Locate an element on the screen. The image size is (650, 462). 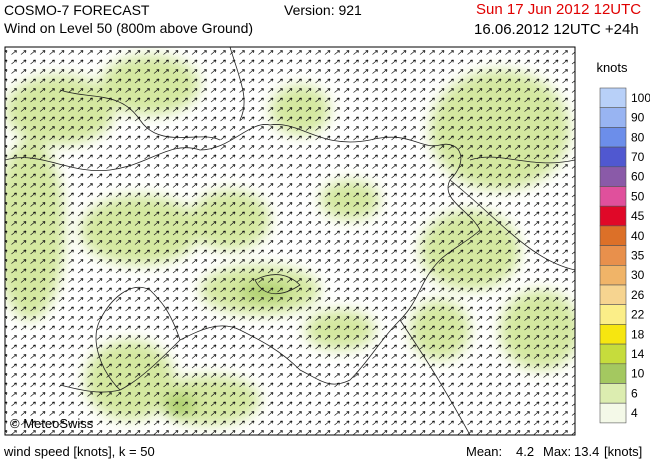
title: COSMO-7 FORECAST is located at coordinates (77, 10).